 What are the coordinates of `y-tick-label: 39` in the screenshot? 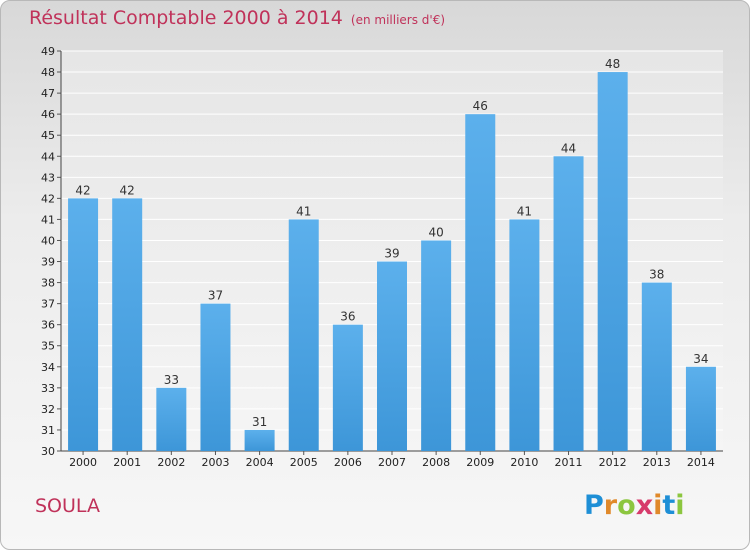 It's located at (48, 262).